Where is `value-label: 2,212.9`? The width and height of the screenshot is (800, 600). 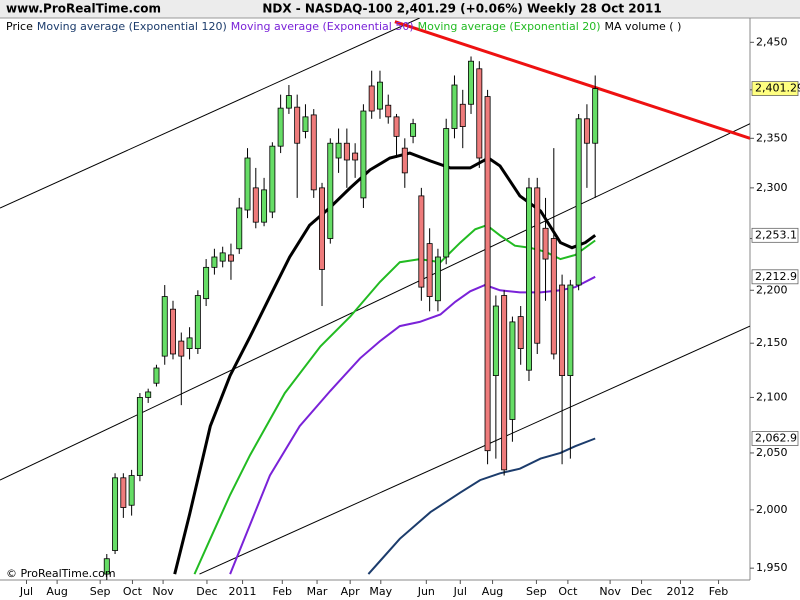
value-label: 2,212.9 is located at coordinates (776, 276).